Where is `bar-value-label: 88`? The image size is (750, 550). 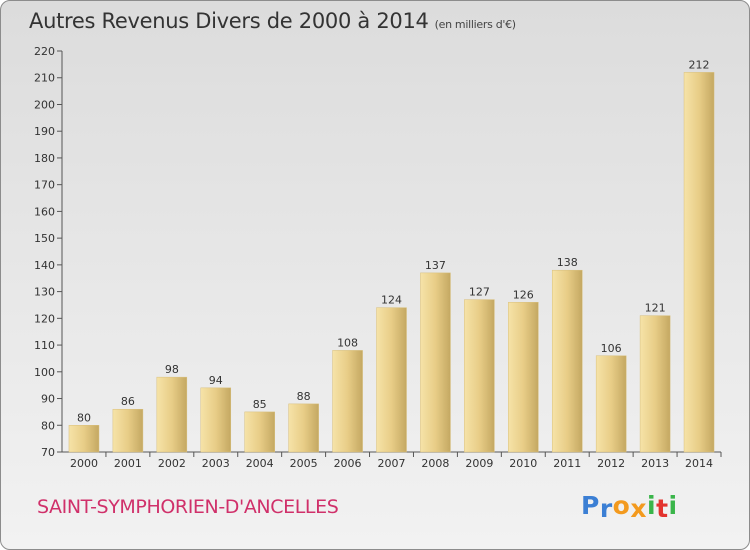 bar-value-label: 88 is located at coordinates (304, 396).